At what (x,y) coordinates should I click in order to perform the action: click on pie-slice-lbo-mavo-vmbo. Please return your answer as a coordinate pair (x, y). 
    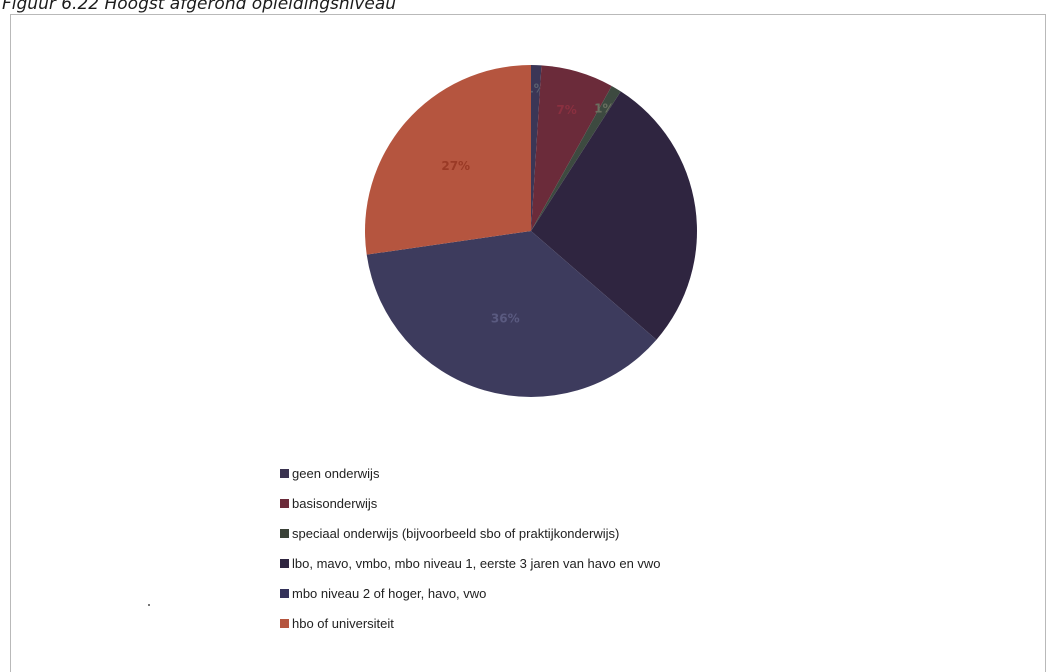
    Looking at the image, I should click on (614, 215).